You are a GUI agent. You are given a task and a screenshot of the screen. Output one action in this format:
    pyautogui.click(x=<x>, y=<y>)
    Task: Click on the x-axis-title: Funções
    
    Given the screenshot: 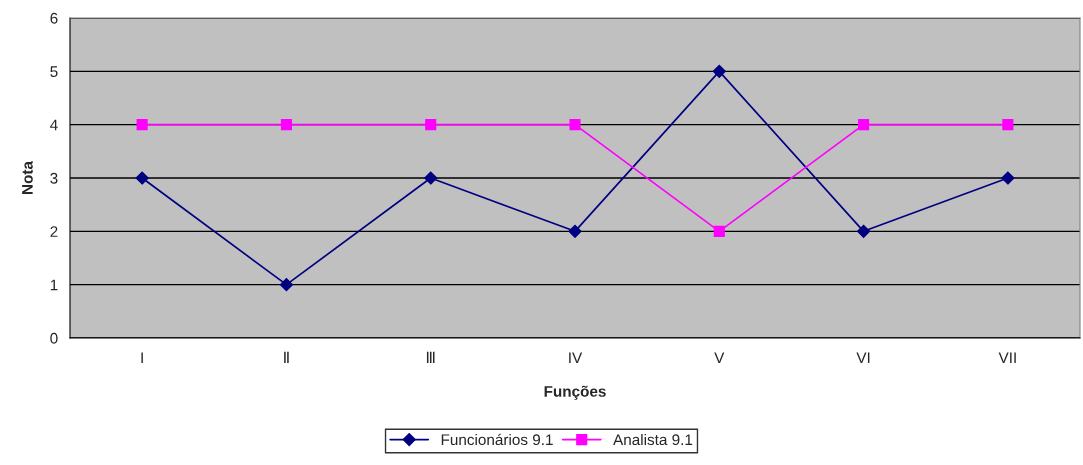 What is the action you would take?
    pyautogui.click(x=575, y=392)
    